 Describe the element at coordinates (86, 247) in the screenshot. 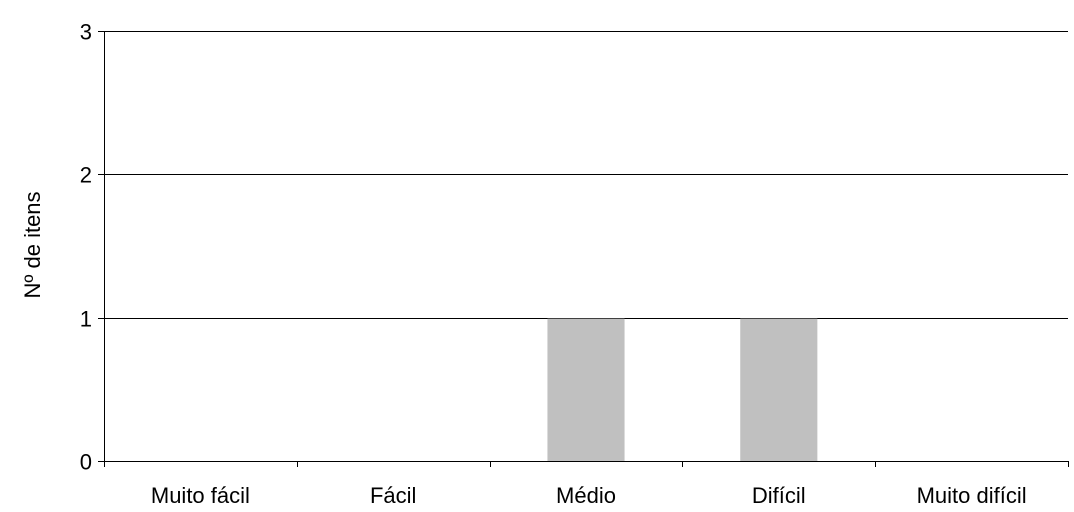

I see `y-tick-labels: 0 1 2 3` at that location.